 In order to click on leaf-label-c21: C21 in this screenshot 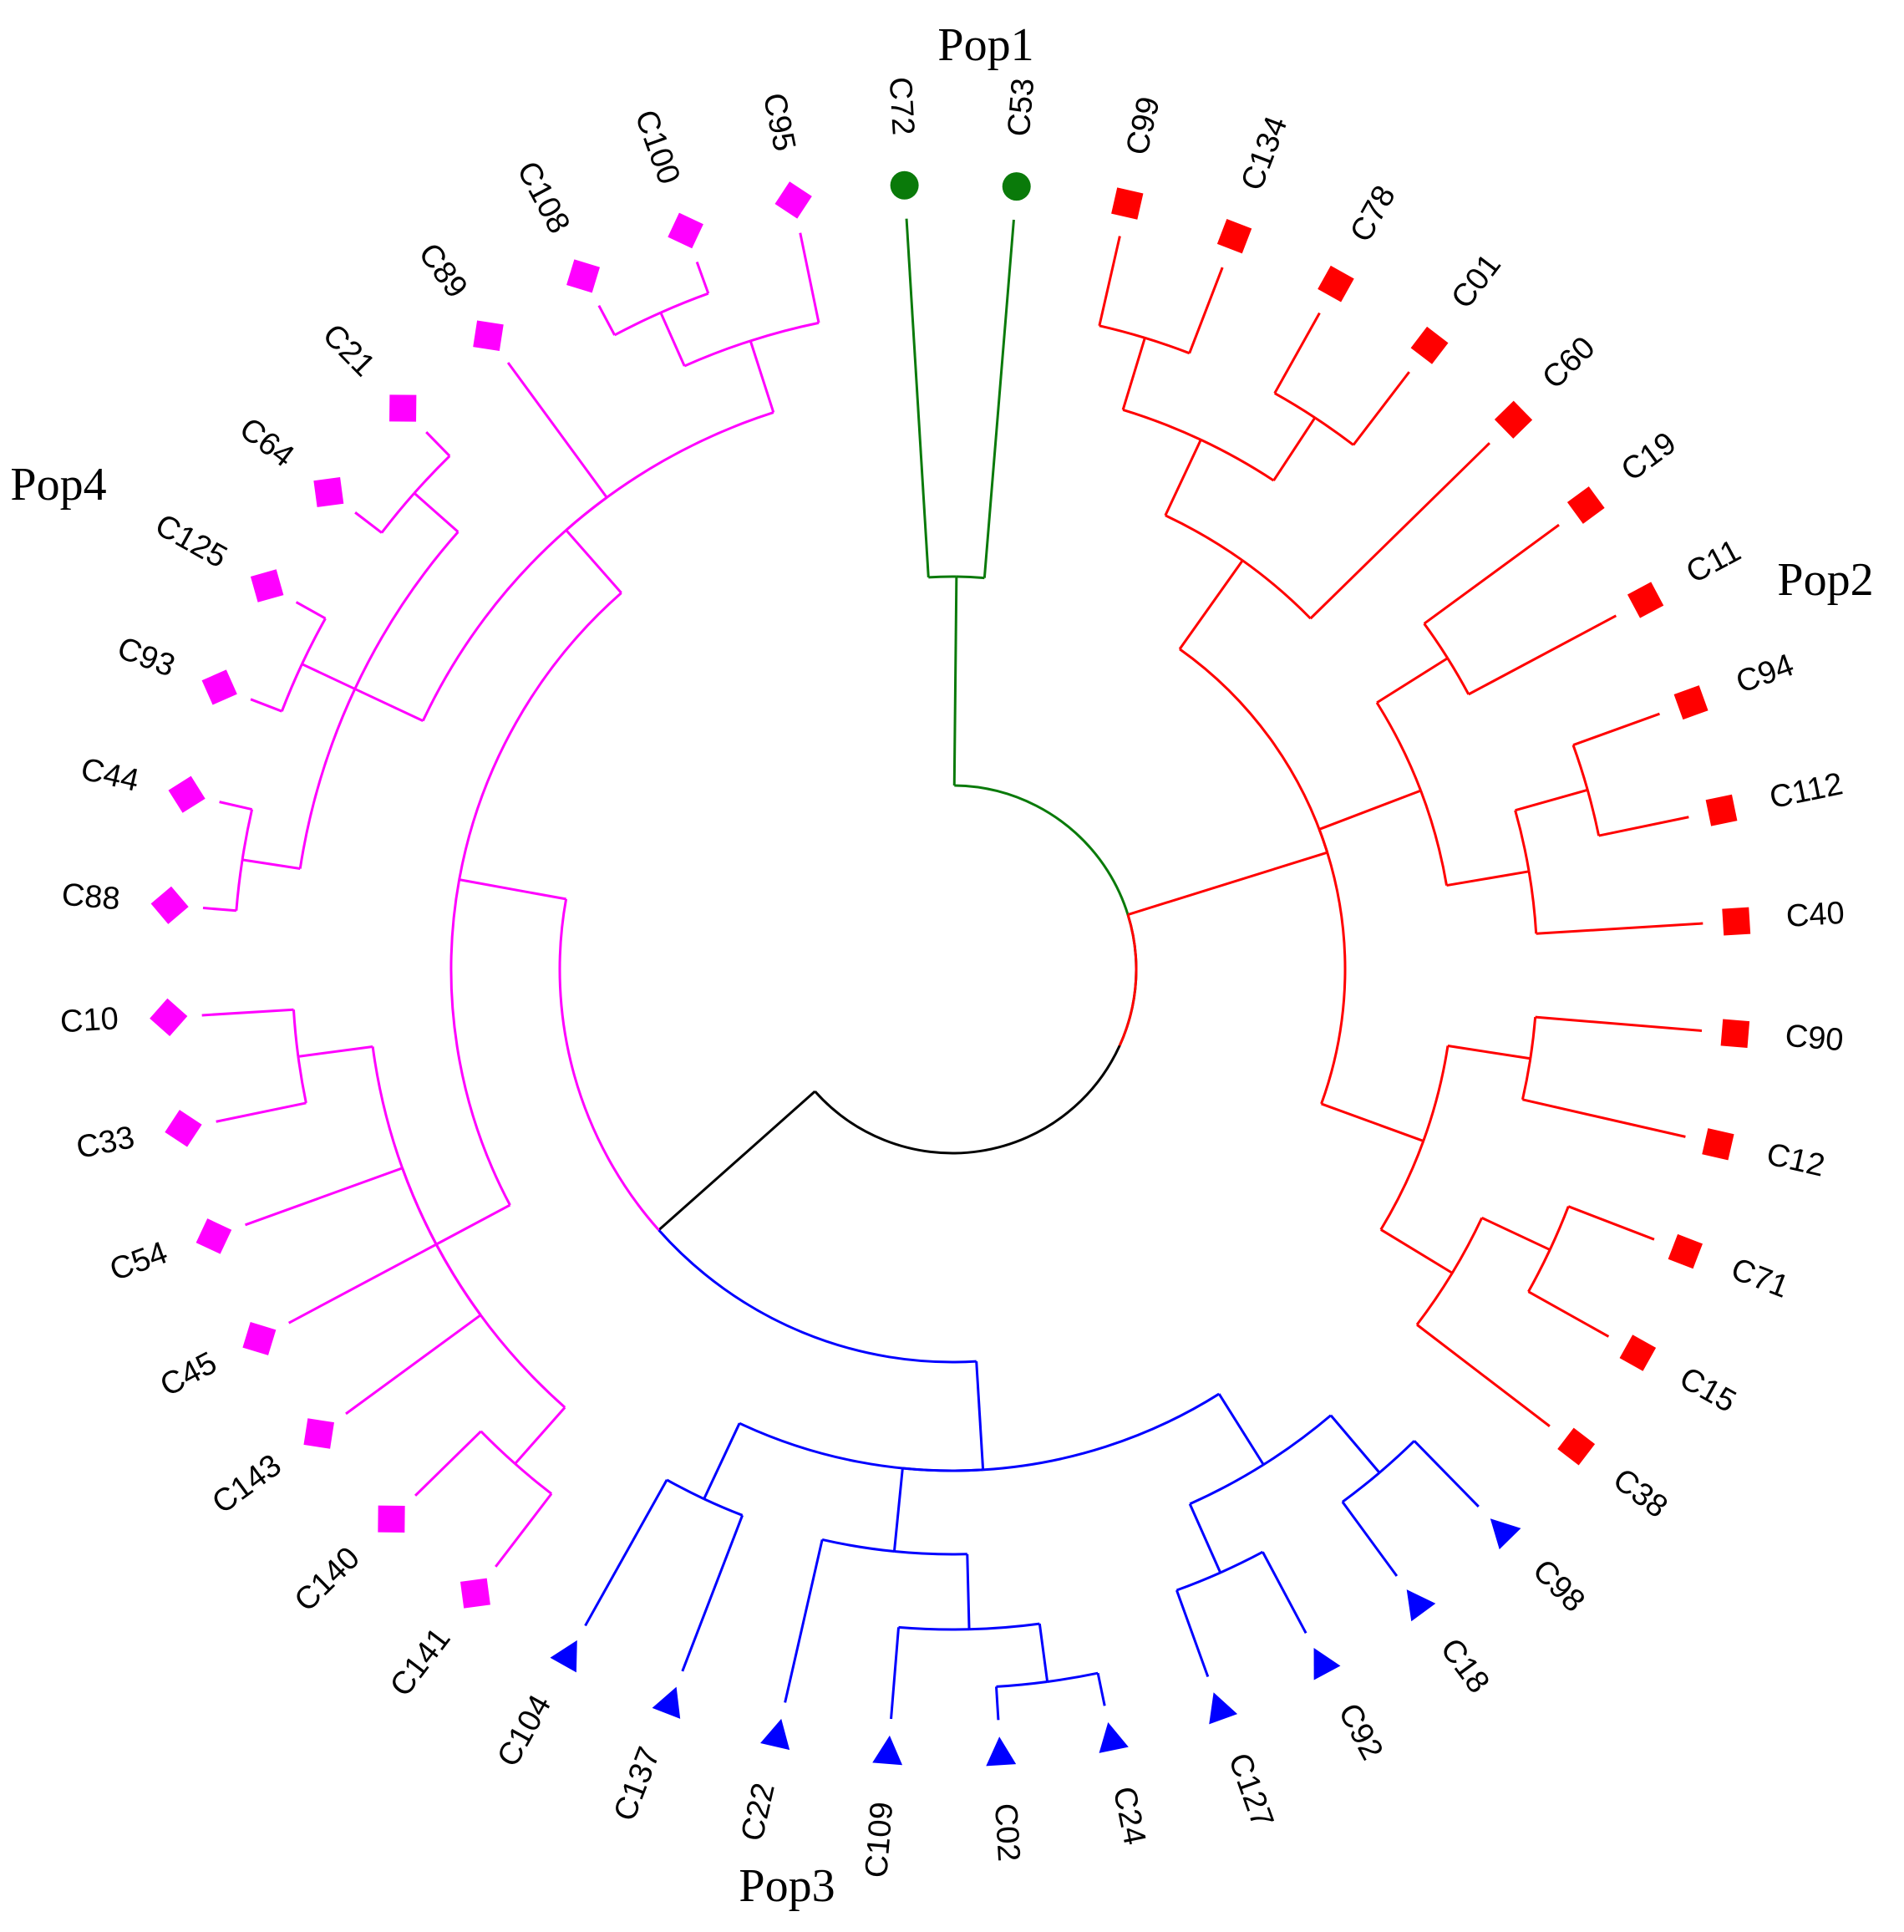, I will do `click(349, 351)`.